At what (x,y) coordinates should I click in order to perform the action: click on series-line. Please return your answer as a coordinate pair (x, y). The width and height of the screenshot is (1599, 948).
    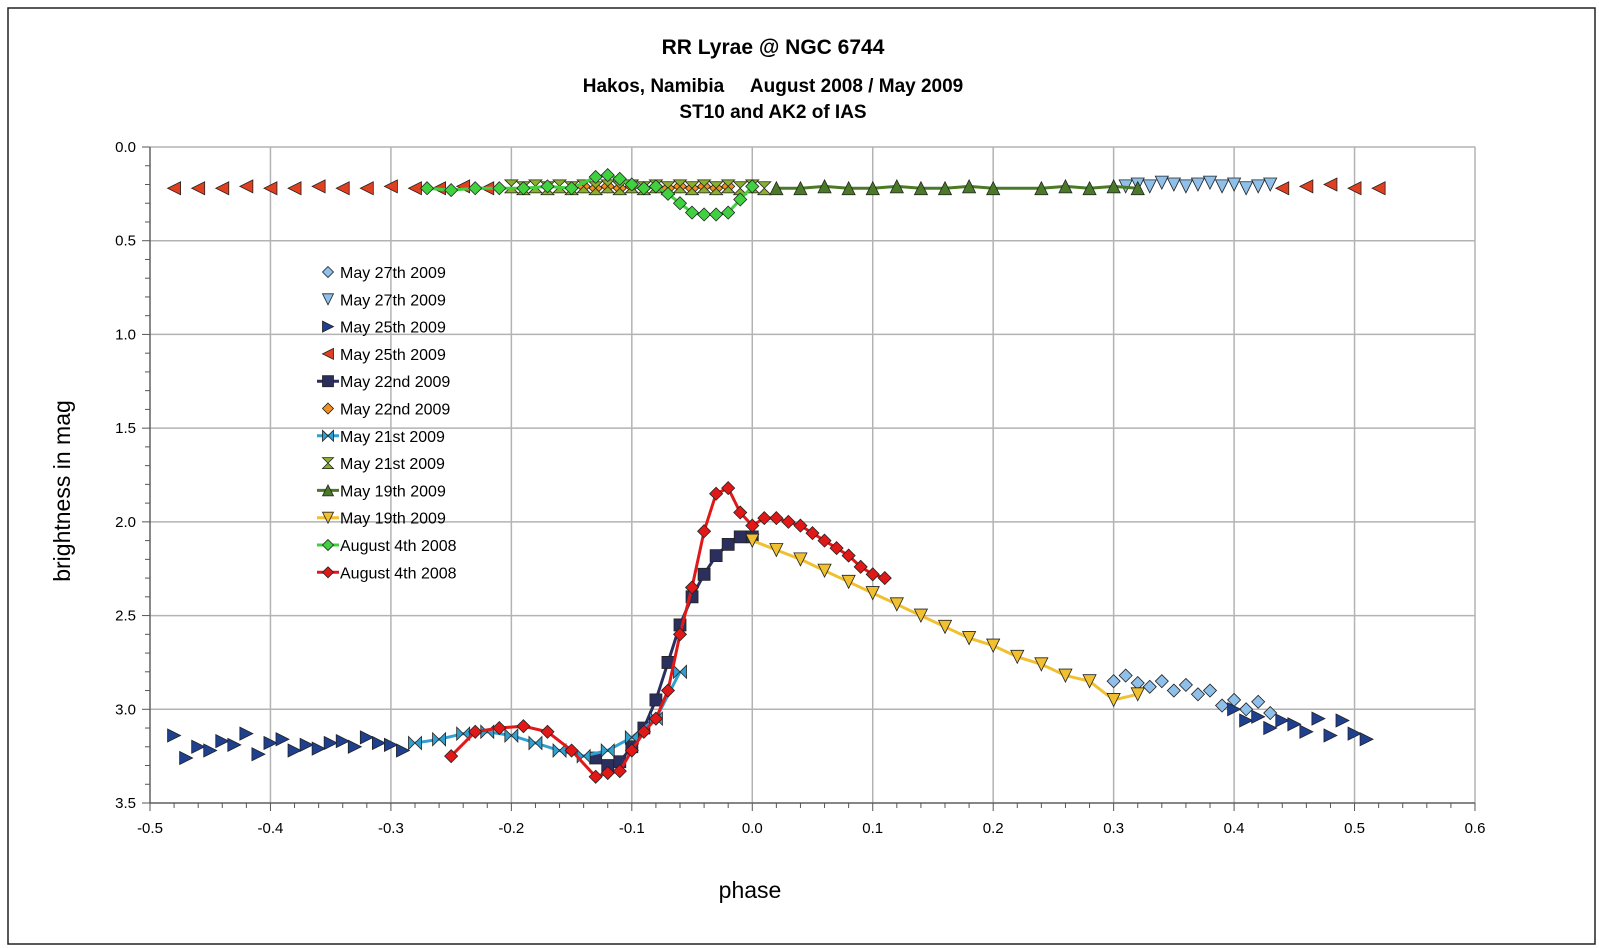
    Looking at the image, I should click on (957, 187).